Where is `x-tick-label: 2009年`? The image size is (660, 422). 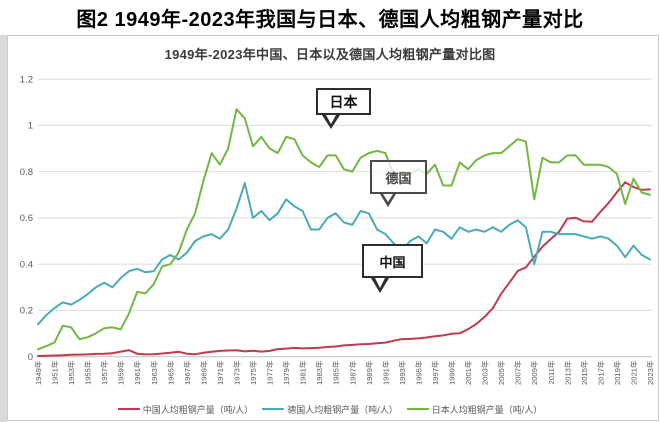 x-tick-label: 2009年 is located at coordinates (534, 372).